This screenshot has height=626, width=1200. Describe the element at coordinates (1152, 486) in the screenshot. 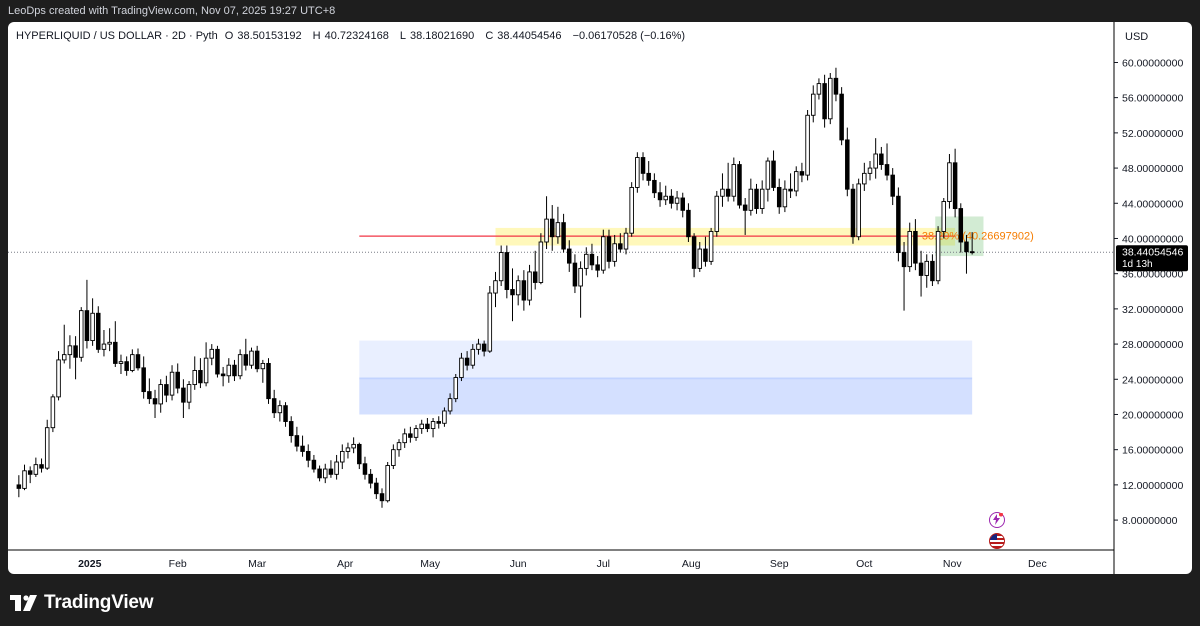

I see `price-tick-label: 12.00000000` at that location.